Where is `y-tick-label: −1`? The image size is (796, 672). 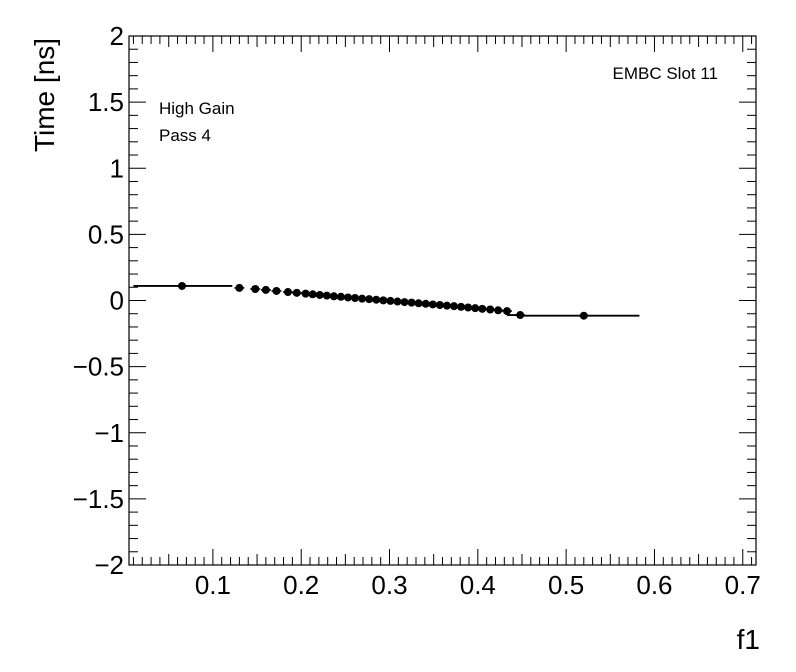
y-tick-label: −1 is located at coordinates (109, 433).